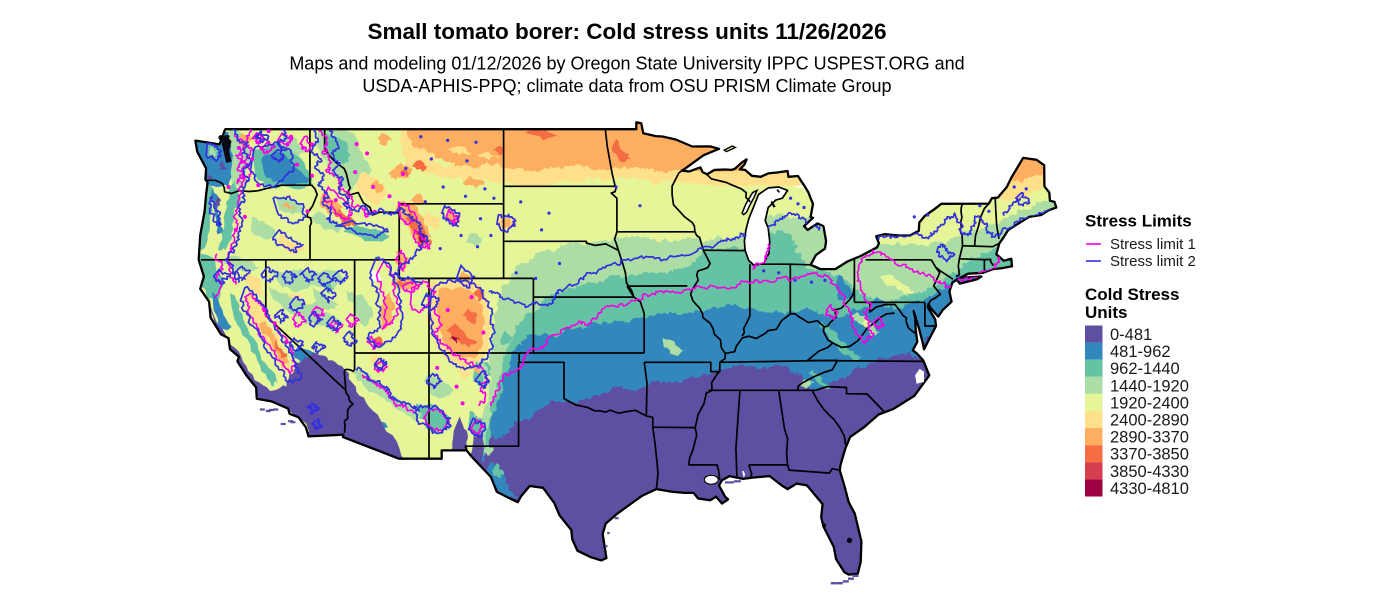 This screenshot has height=599, width=1400. Describe the element at coordinates (1131, 335) in the screenshot. I see `svg-text: 0-481` at that location.